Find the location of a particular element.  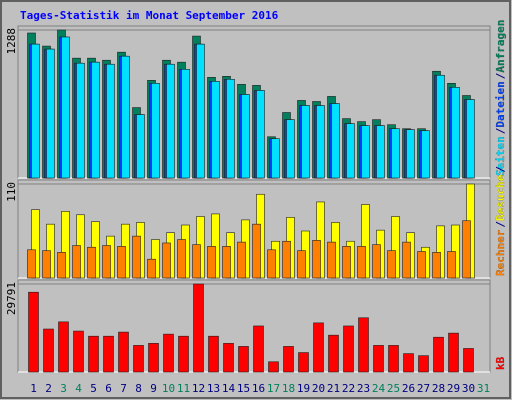

legend: kB is located at coordinates (500, 363).